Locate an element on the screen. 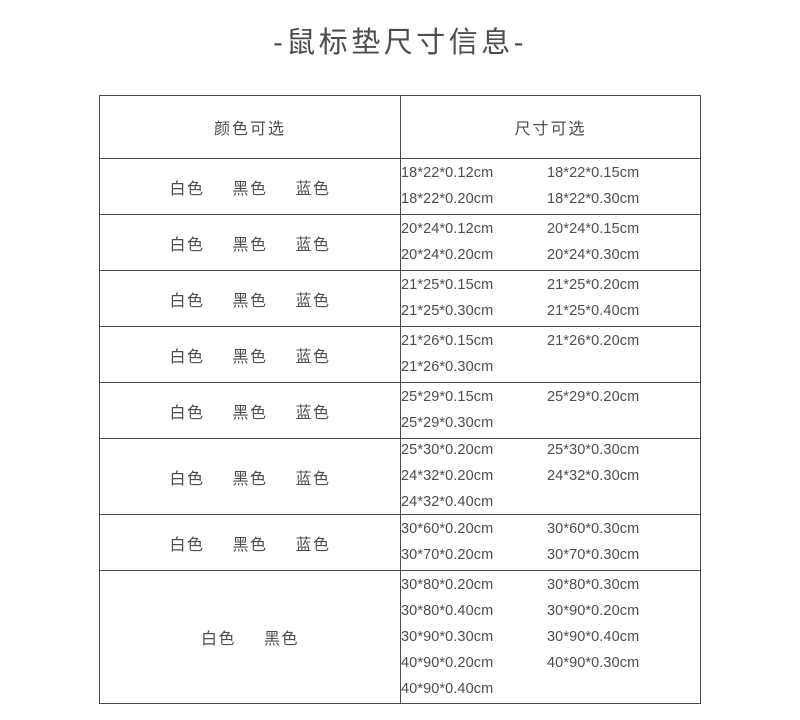  size-option: 21*26*0.15cm is located at coordinates (447, 341).